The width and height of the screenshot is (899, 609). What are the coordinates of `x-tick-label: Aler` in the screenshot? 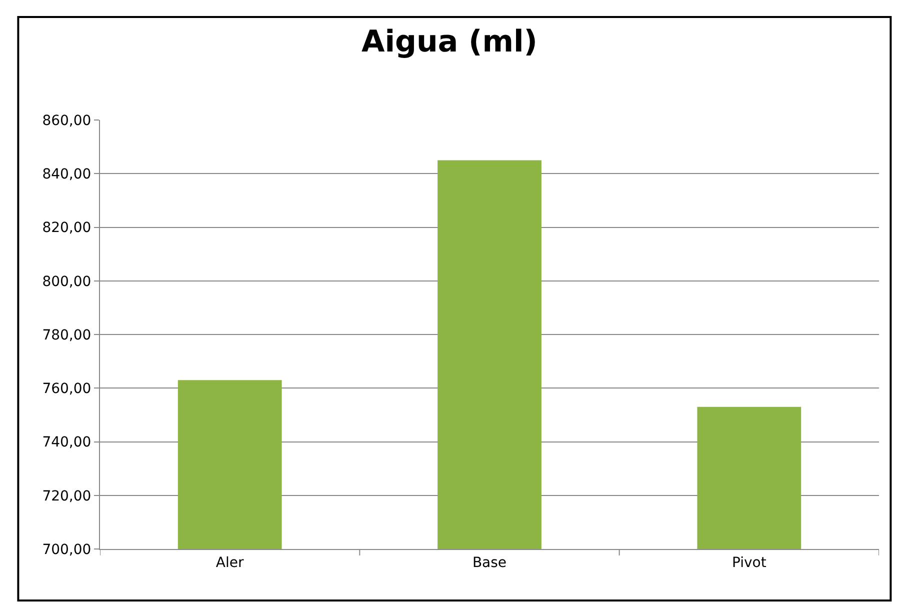 It's located at (230, 562).